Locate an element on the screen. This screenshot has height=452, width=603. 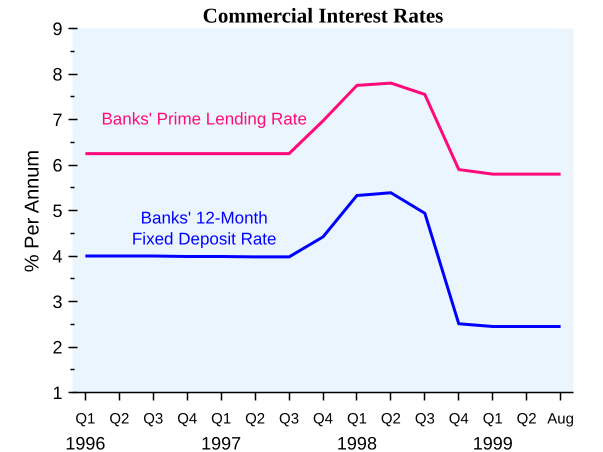
y-tick-label: 1 is located at coordinates (57, 393).